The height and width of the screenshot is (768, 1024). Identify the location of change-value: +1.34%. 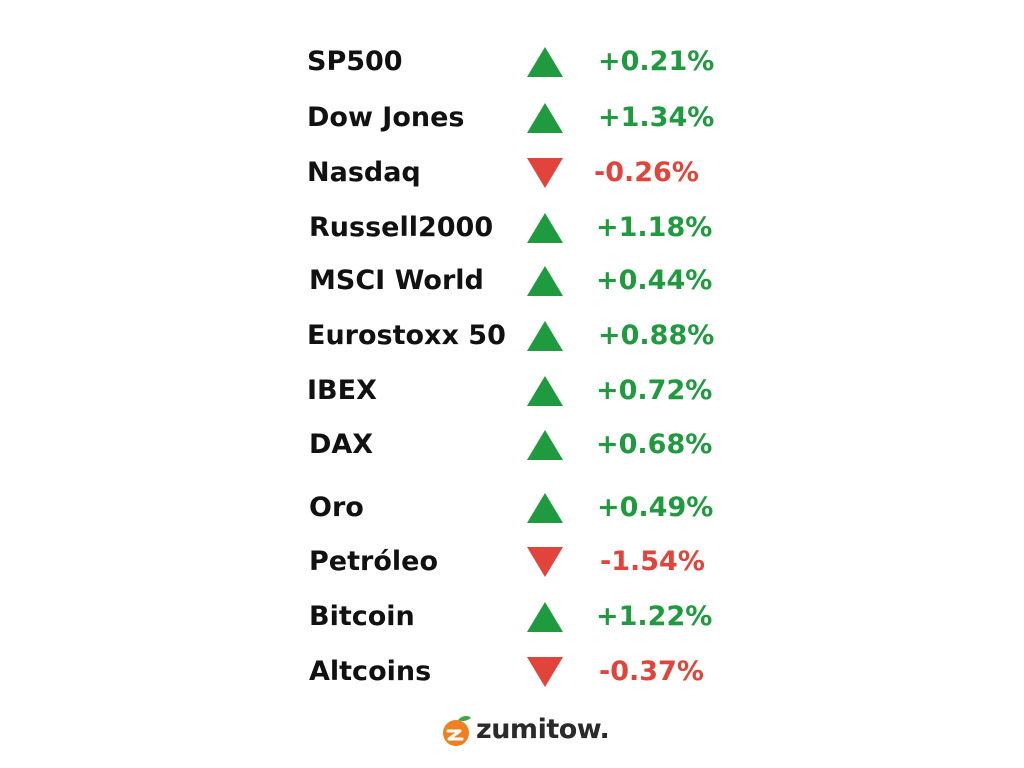
(656, 117).